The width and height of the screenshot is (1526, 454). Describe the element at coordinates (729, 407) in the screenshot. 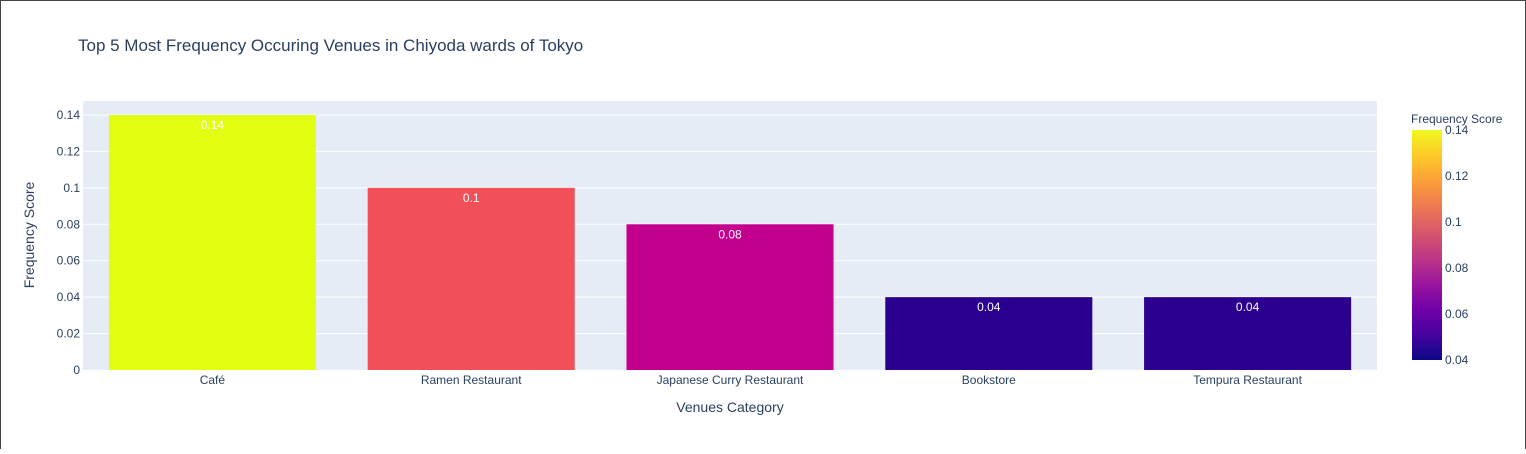

I see `x-axis-title: Venues Category` at that location.